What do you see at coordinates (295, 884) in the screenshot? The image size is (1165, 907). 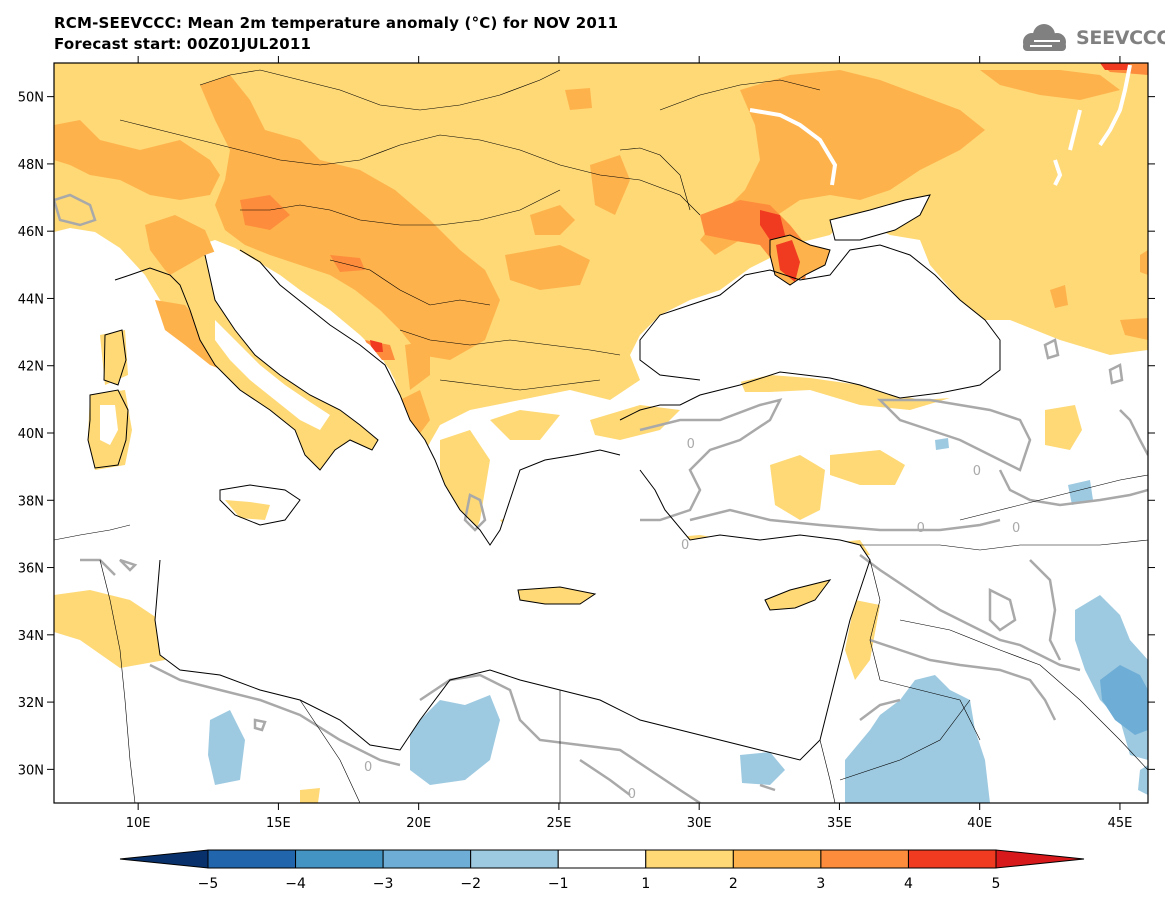 I see `colorbar-label: −4` at bounding box center [295, 884].